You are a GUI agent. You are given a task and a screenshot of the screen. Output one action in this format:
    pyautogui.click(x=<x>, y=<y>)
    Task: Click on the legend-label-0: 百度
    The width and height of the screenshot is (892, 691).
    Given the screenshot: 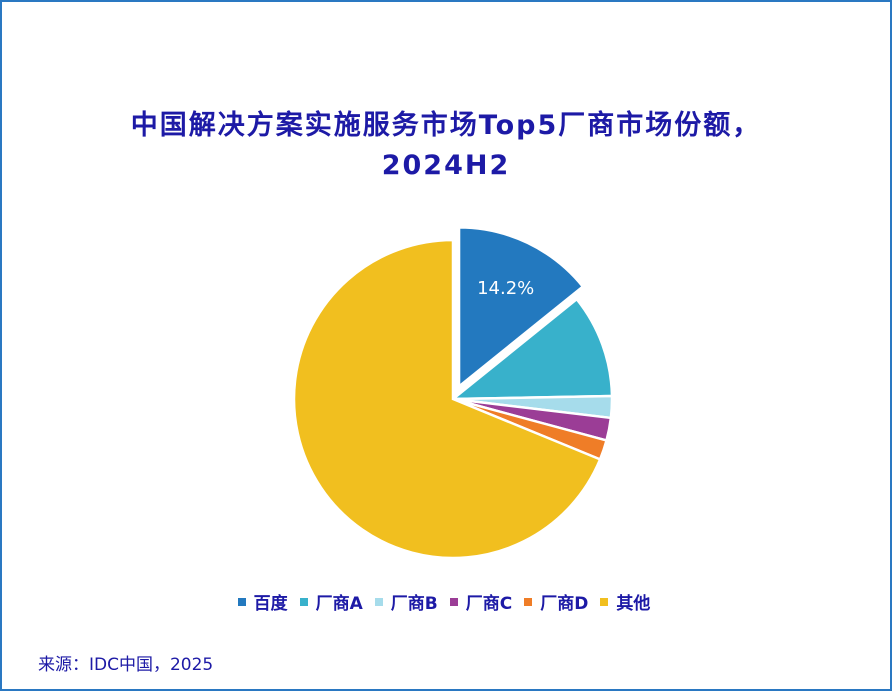 What is the action you would take?
    pyautogui.click(x=270, y=604)
    